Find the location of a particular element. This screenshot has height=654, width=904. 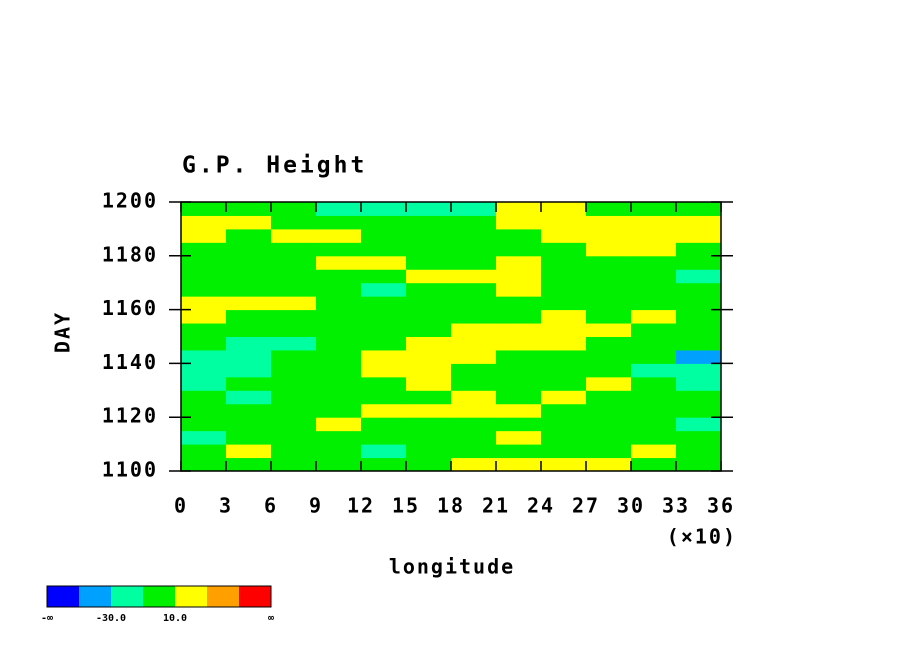

x-tick-label: 12 is located at coordinates (361, 506).